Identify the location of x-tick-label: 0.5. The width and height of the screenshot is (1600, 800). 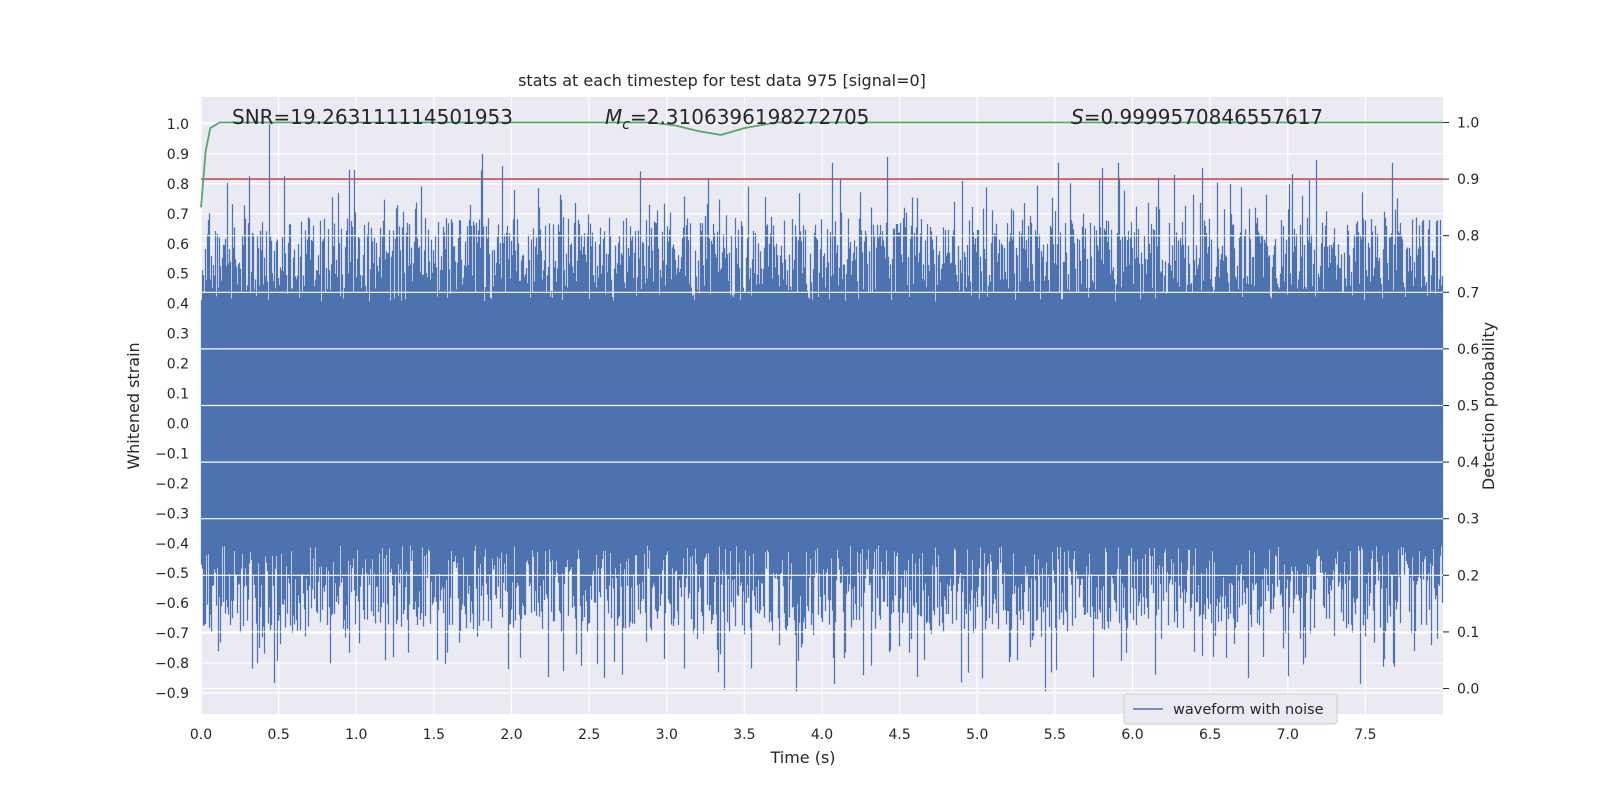
(278, 735).